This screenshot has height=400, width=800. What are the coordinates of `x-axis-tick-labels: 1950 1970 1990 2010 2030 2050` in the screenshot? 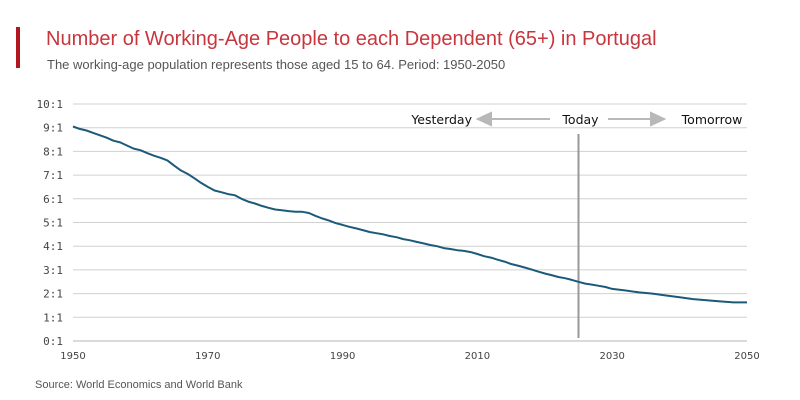 It's located at (409, 356).